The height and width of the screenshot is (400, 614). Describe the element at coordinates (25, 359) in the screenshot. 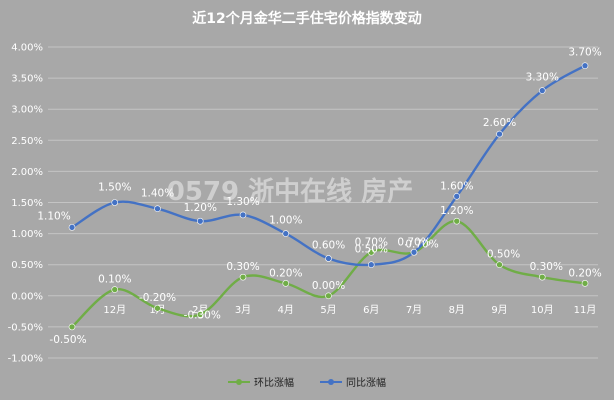

I see `y-tick-label: -1.00%` at that location.